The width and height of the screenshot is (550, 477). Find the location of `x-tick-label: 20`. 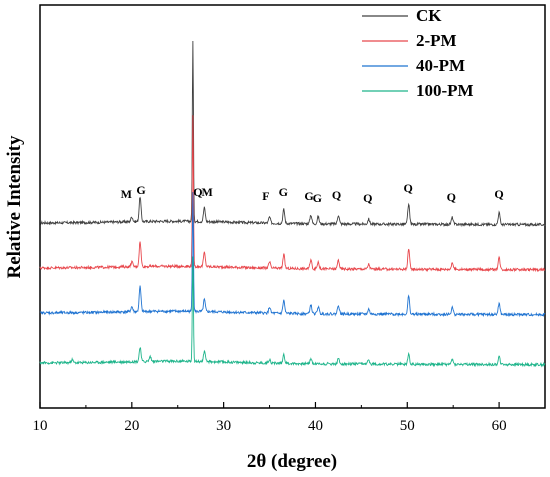

x-tick-label: 20 is located at coordinates (131, 426).